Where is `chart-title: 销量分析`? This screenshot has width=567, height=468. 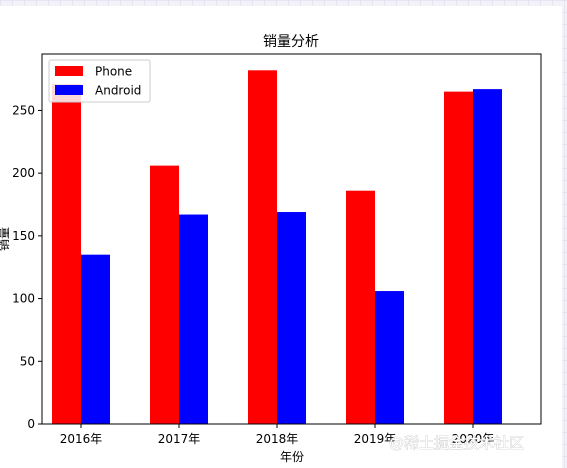
chart-title: 销量分析 is located at coordinates (291, 42).